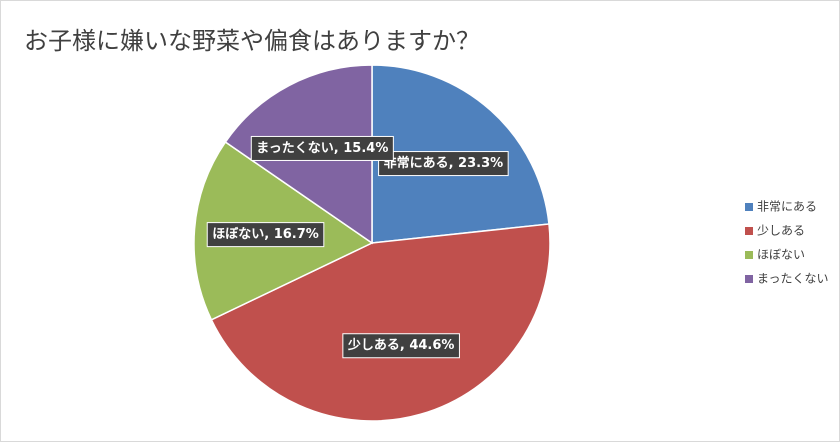 The image size is (840, 442). I want to click on legend-label: 非常にある, so click(787, 207).